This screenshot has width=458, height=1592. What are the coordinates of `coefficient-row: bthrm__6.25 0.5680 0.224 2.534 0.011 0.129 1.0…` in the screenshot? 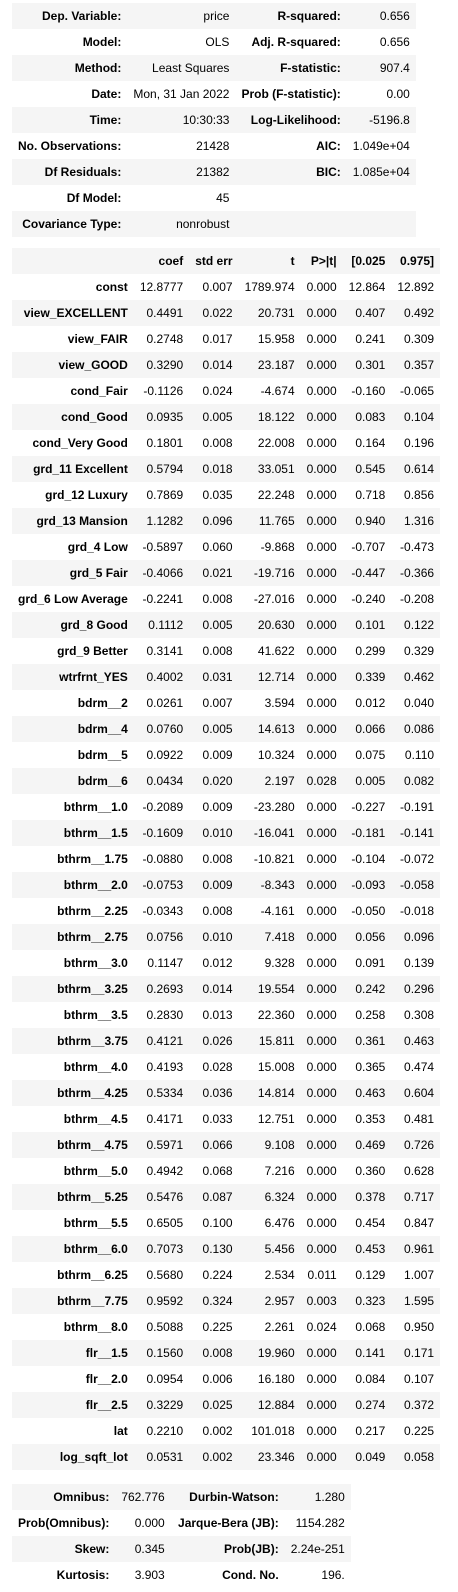 It's located at (226, 1275).